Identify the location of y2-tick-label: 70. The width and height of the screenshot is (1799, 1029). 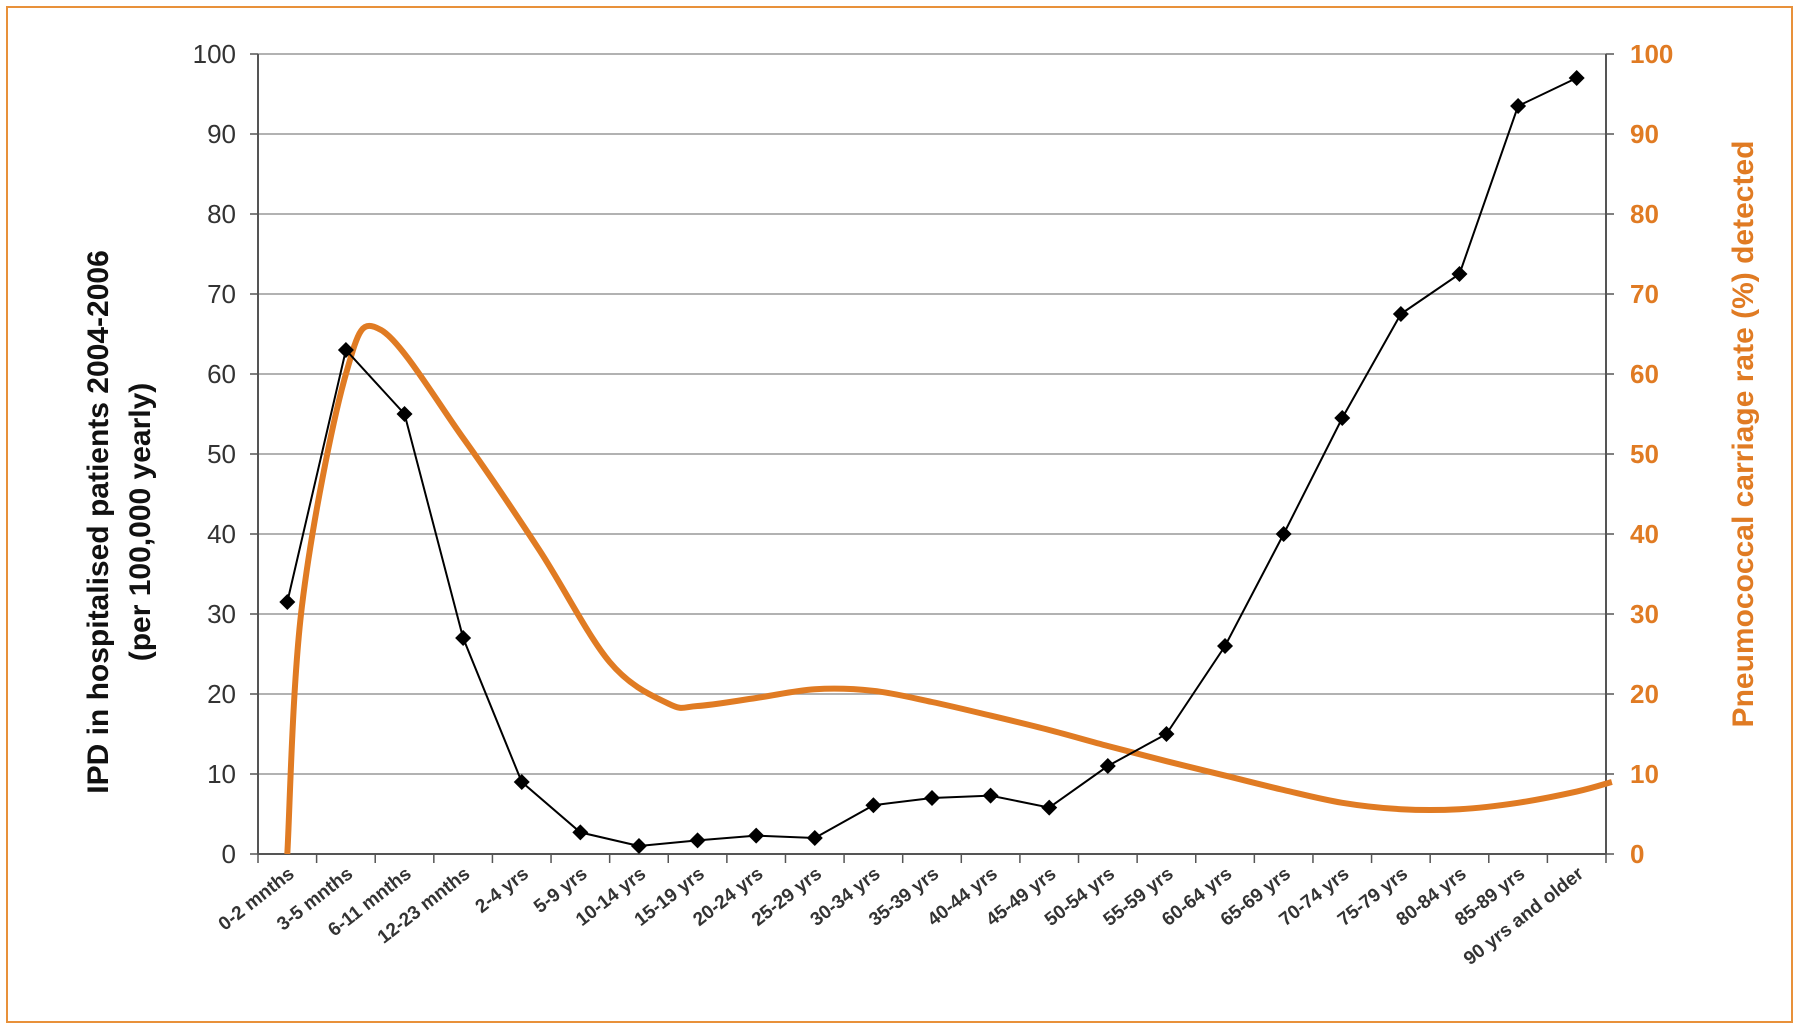
(1644, 294).